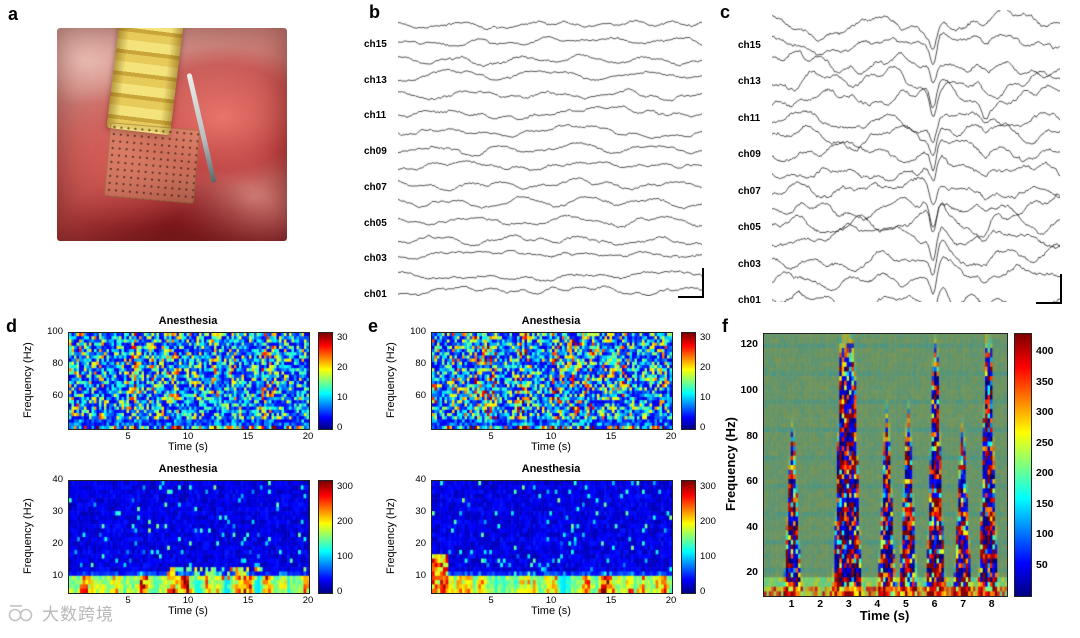 This screenshot has height=638, width=1080. Describe the element at coordinates (916, 156) in the screenshot. I see `traces-canvas-c` at that location.